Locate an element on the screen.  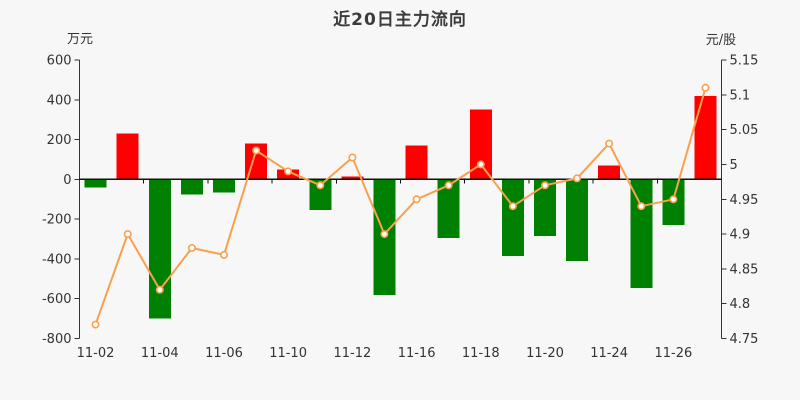
left-axis-tick-label: 200 is located at coordinates (59, 140).